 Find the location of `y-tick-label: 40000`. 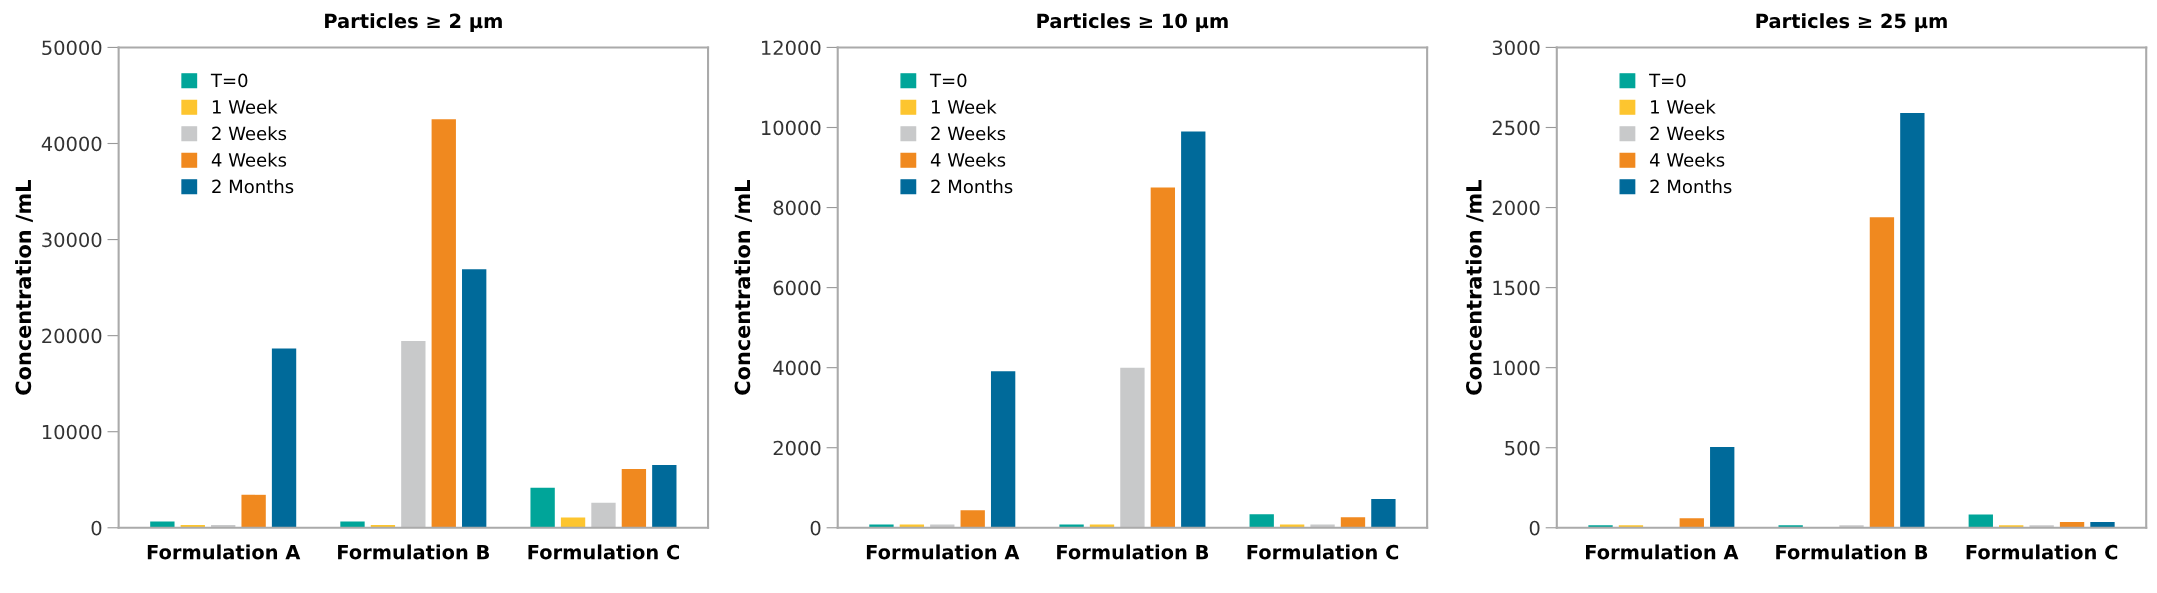

y-tick-label: 40000 is located at coordinates (71, 144).